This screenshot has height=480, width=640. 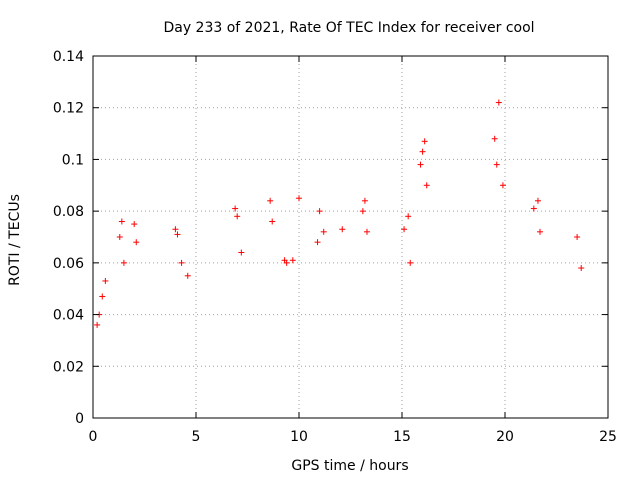 I want to click on x-tick-label: 5, so click(x=196, y=437).